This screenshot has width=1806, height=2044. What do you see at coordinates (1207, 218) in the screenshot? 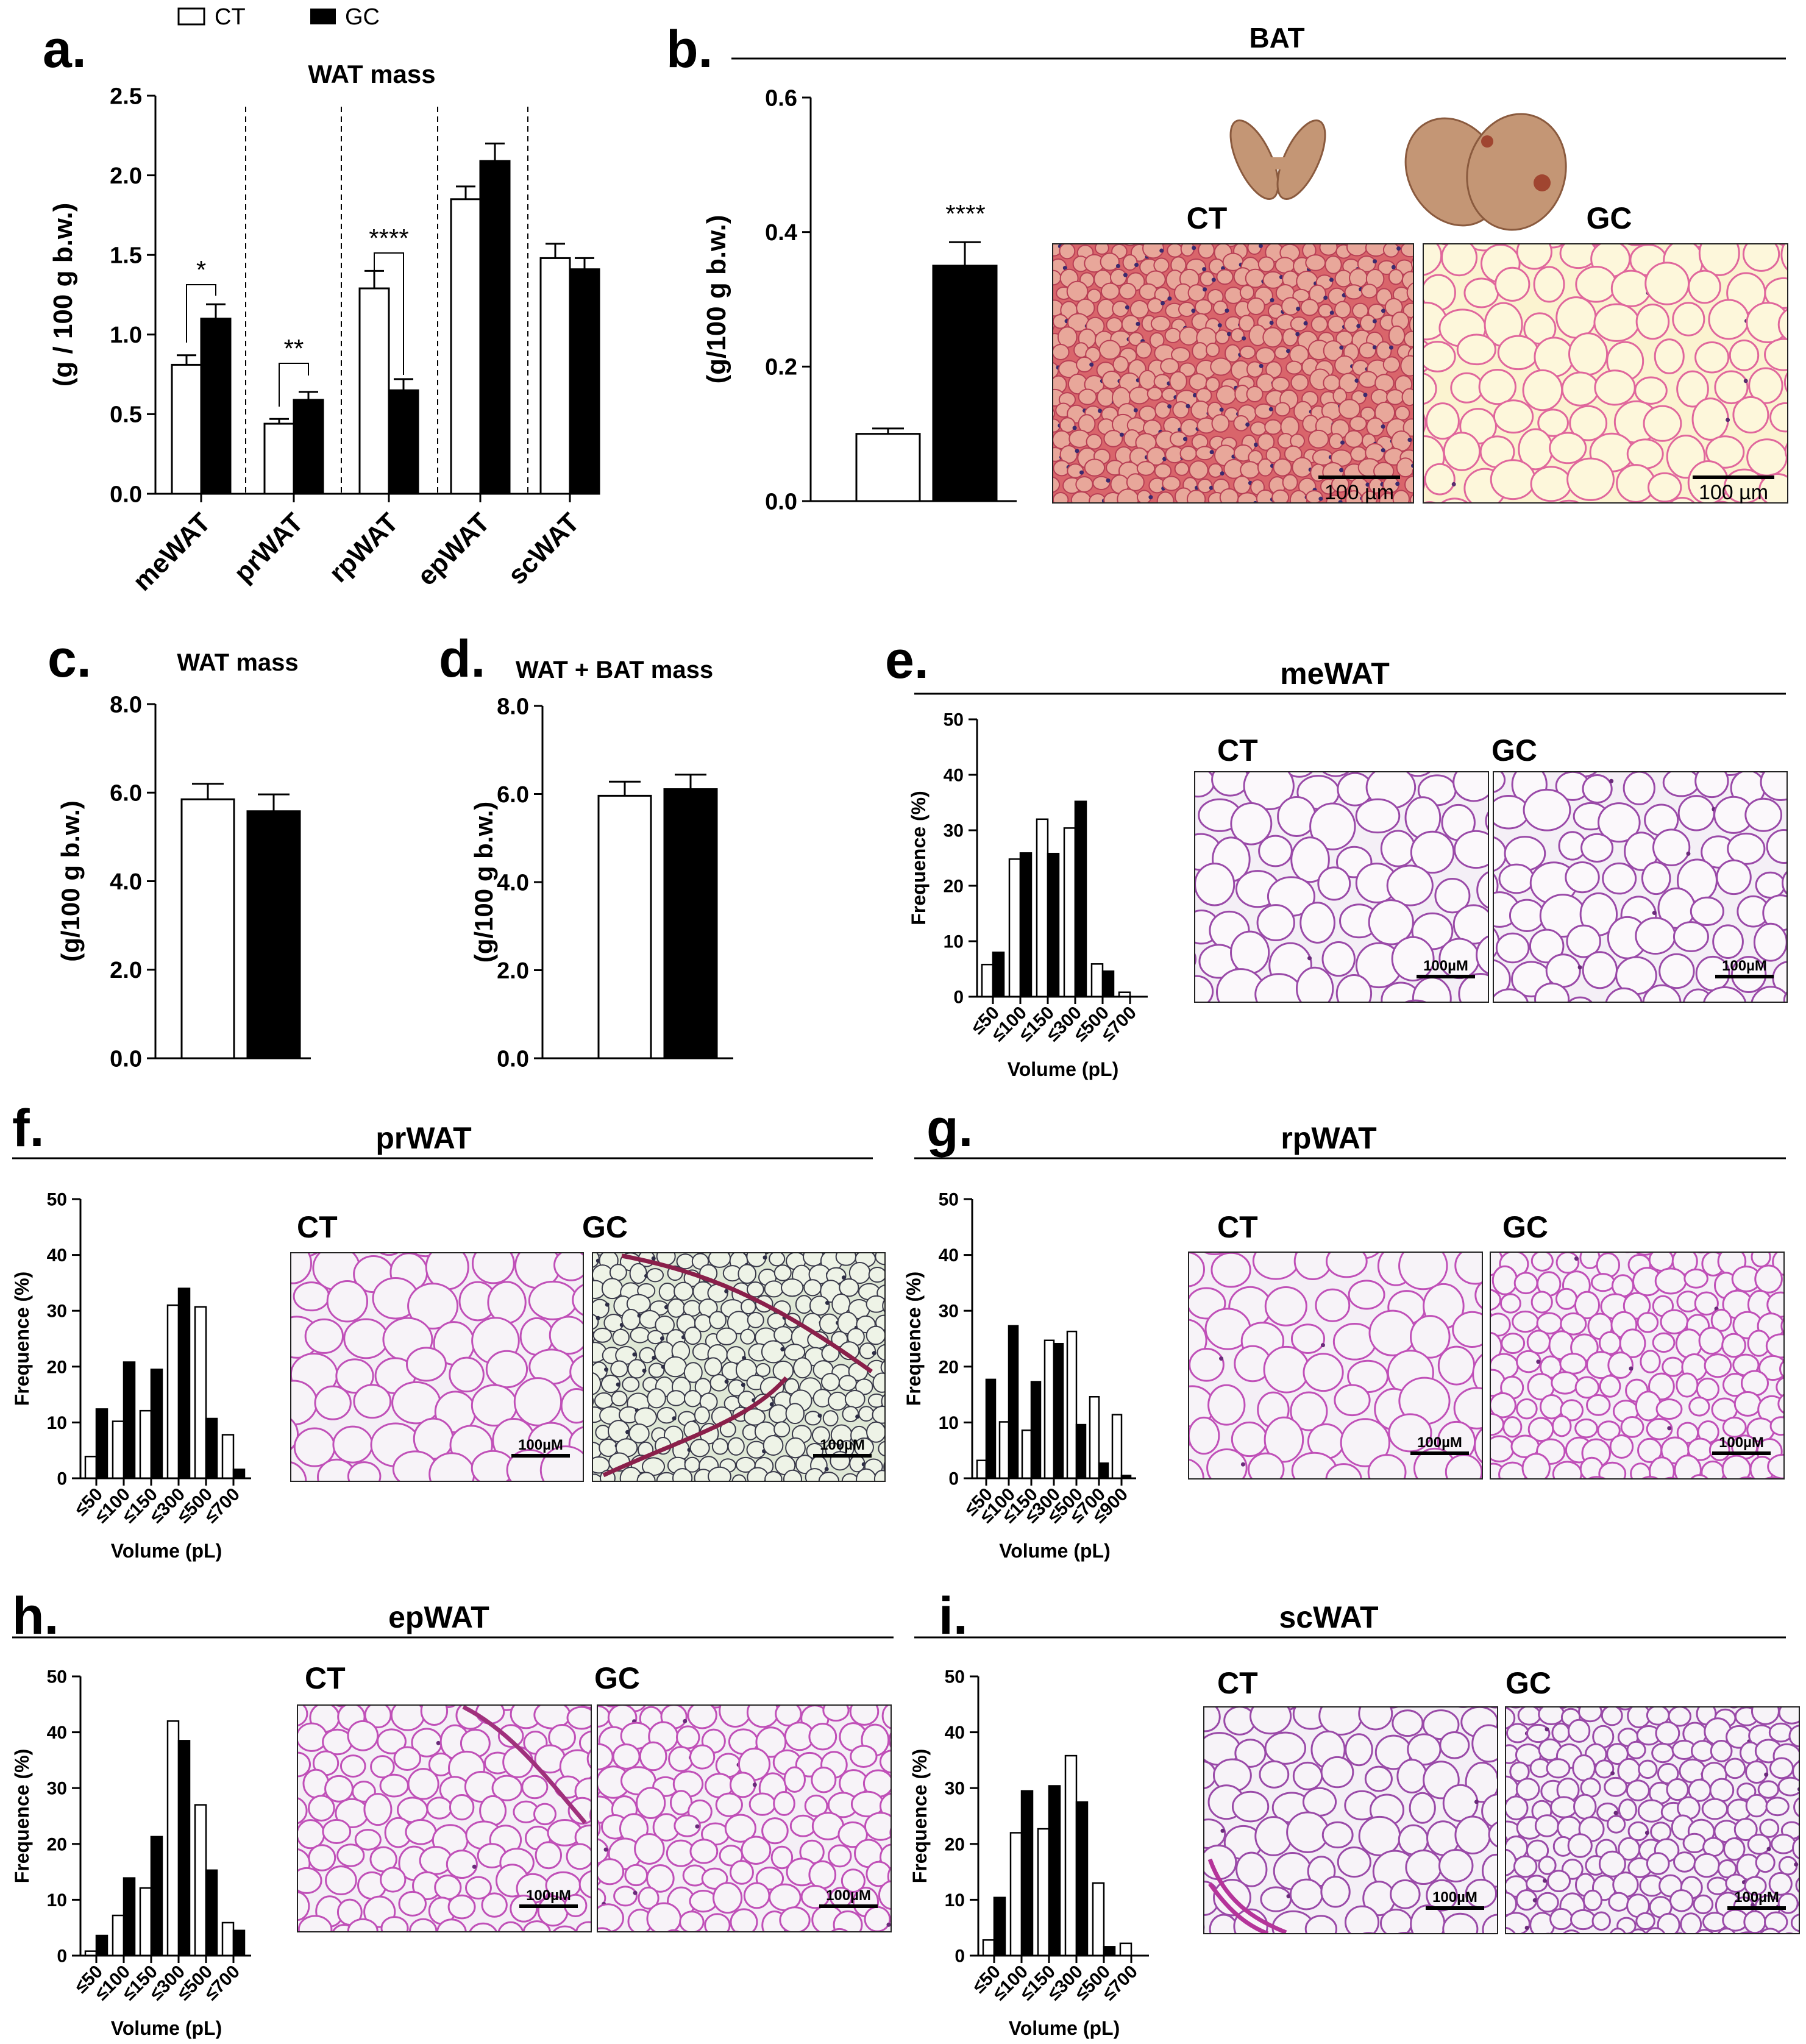
I see `bat-ct-label: CT` at bounding box center [1207, 218].